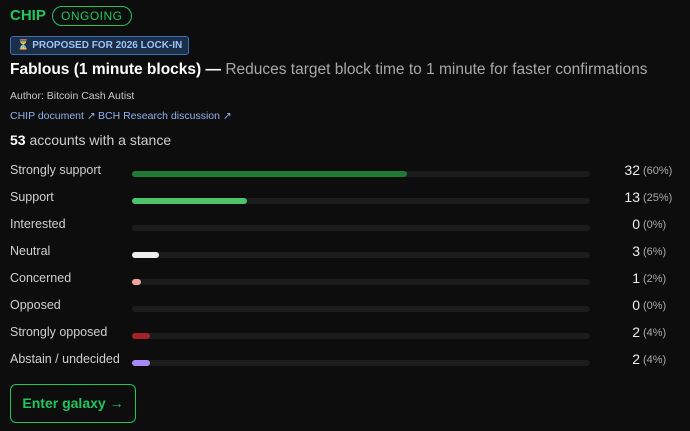 This screenshot has width=690, height=431. What do you see at coordinates (32, 197) in the screenshot?
I see `stance-label: Support` at bounding box center [32, 197].